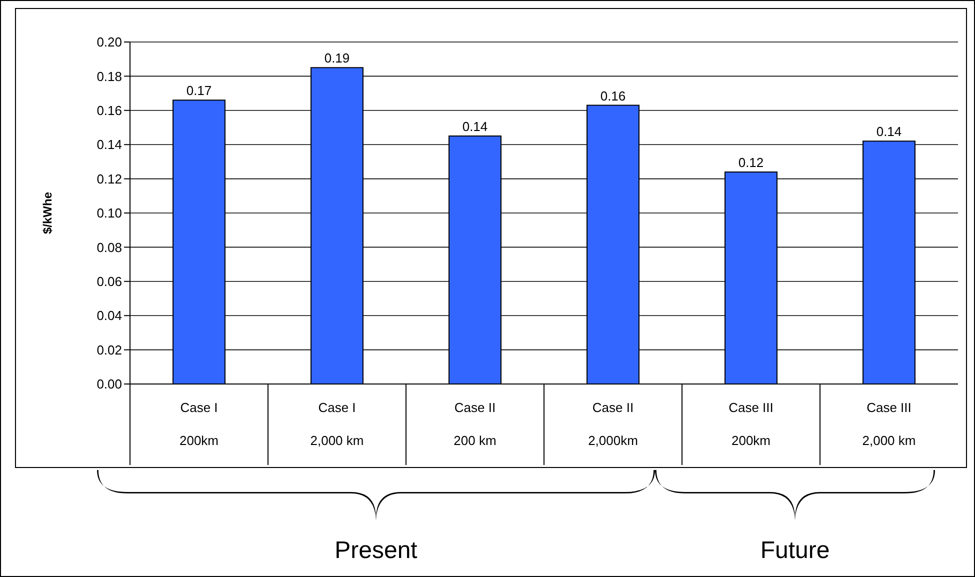  I want to click on y-tick-label: 0.08, so click(109, 247).